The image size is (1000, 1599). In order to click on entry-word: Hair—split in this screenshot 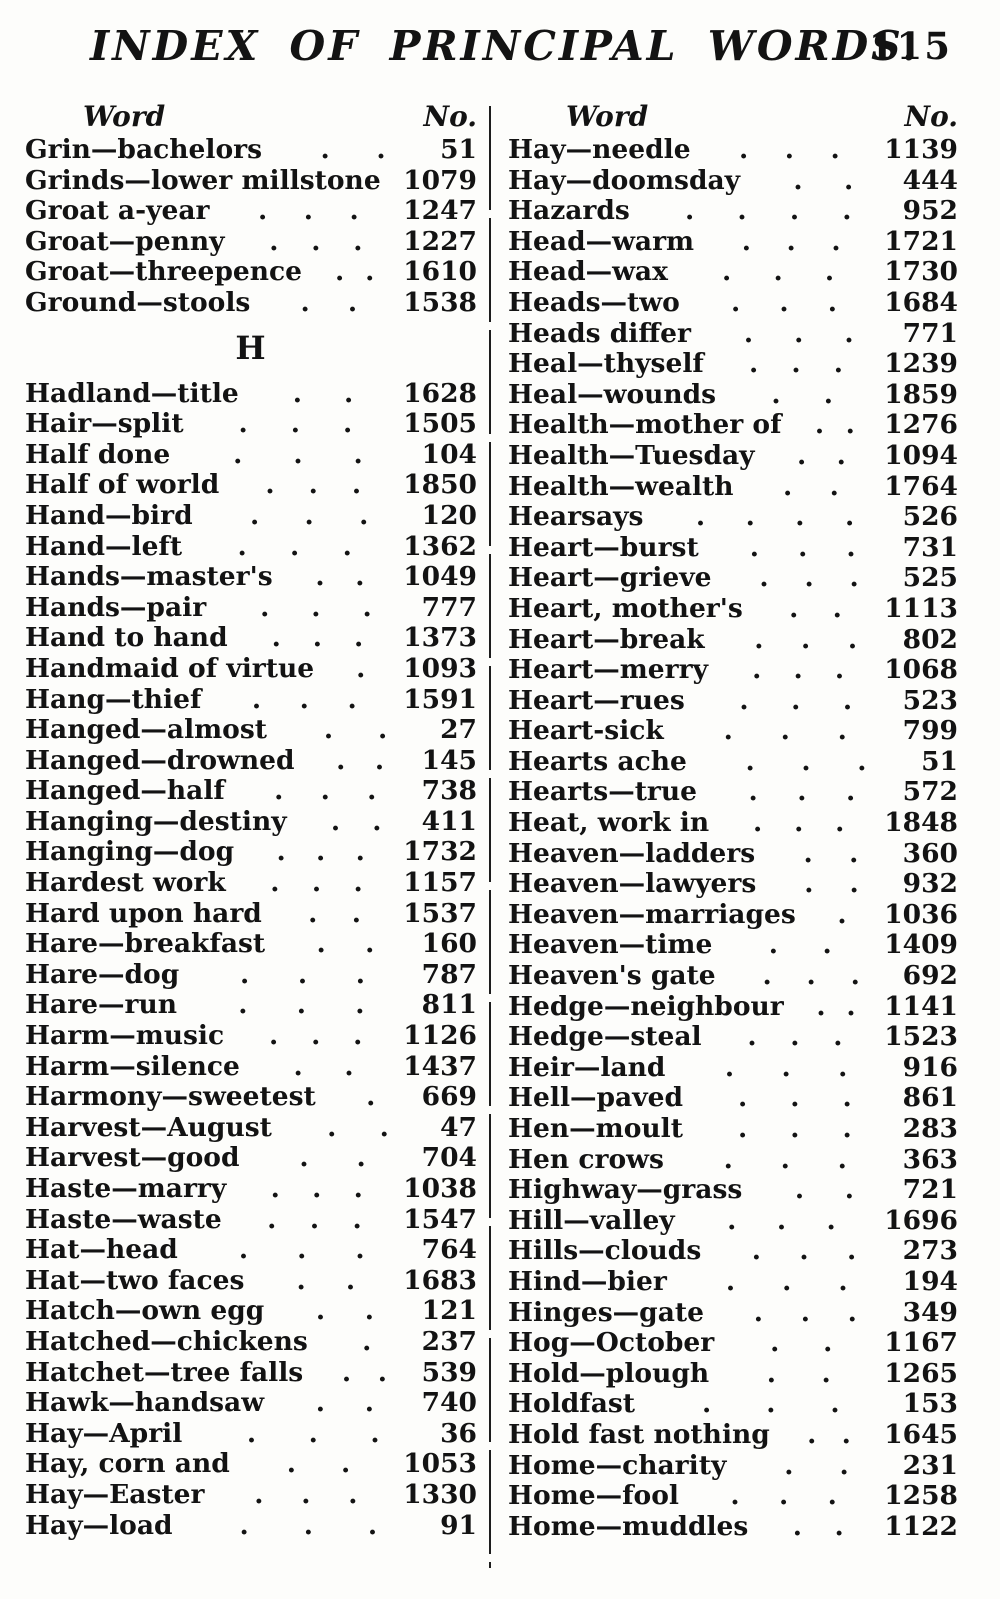, I will do `click(104, 424)`.